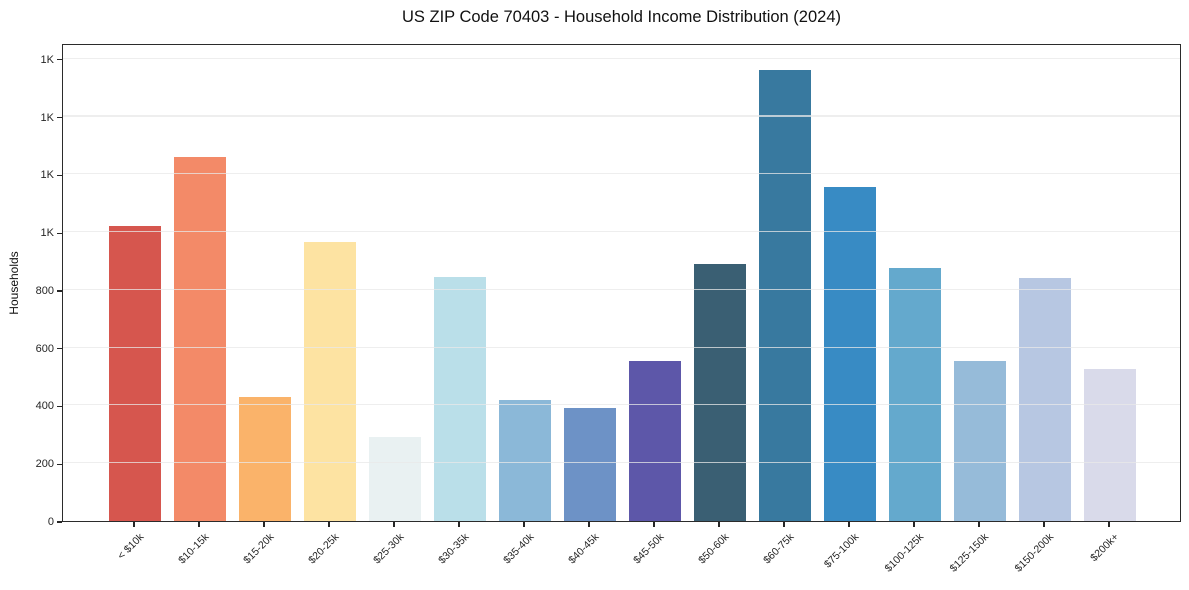  I want to click on x-tick-label: $20-25k, so click(324, 549).